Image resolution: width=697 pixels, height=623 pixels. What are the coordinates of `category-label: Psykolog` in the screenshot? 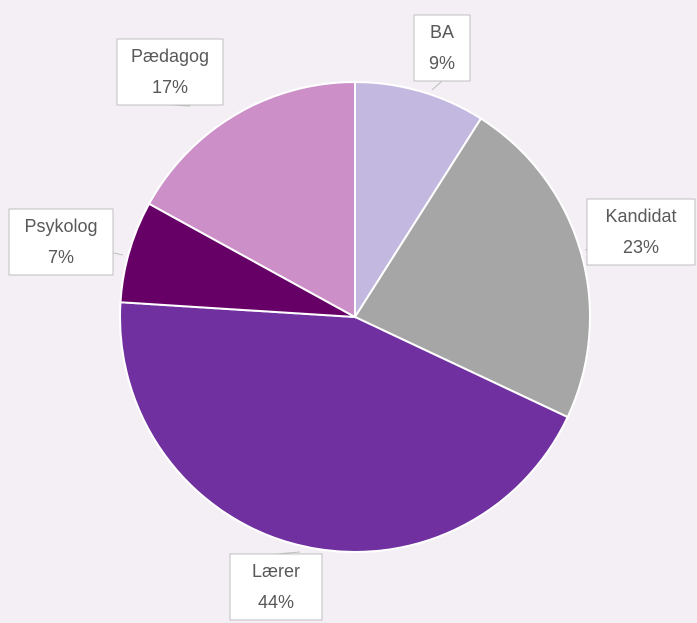 It's located at (60, 226).